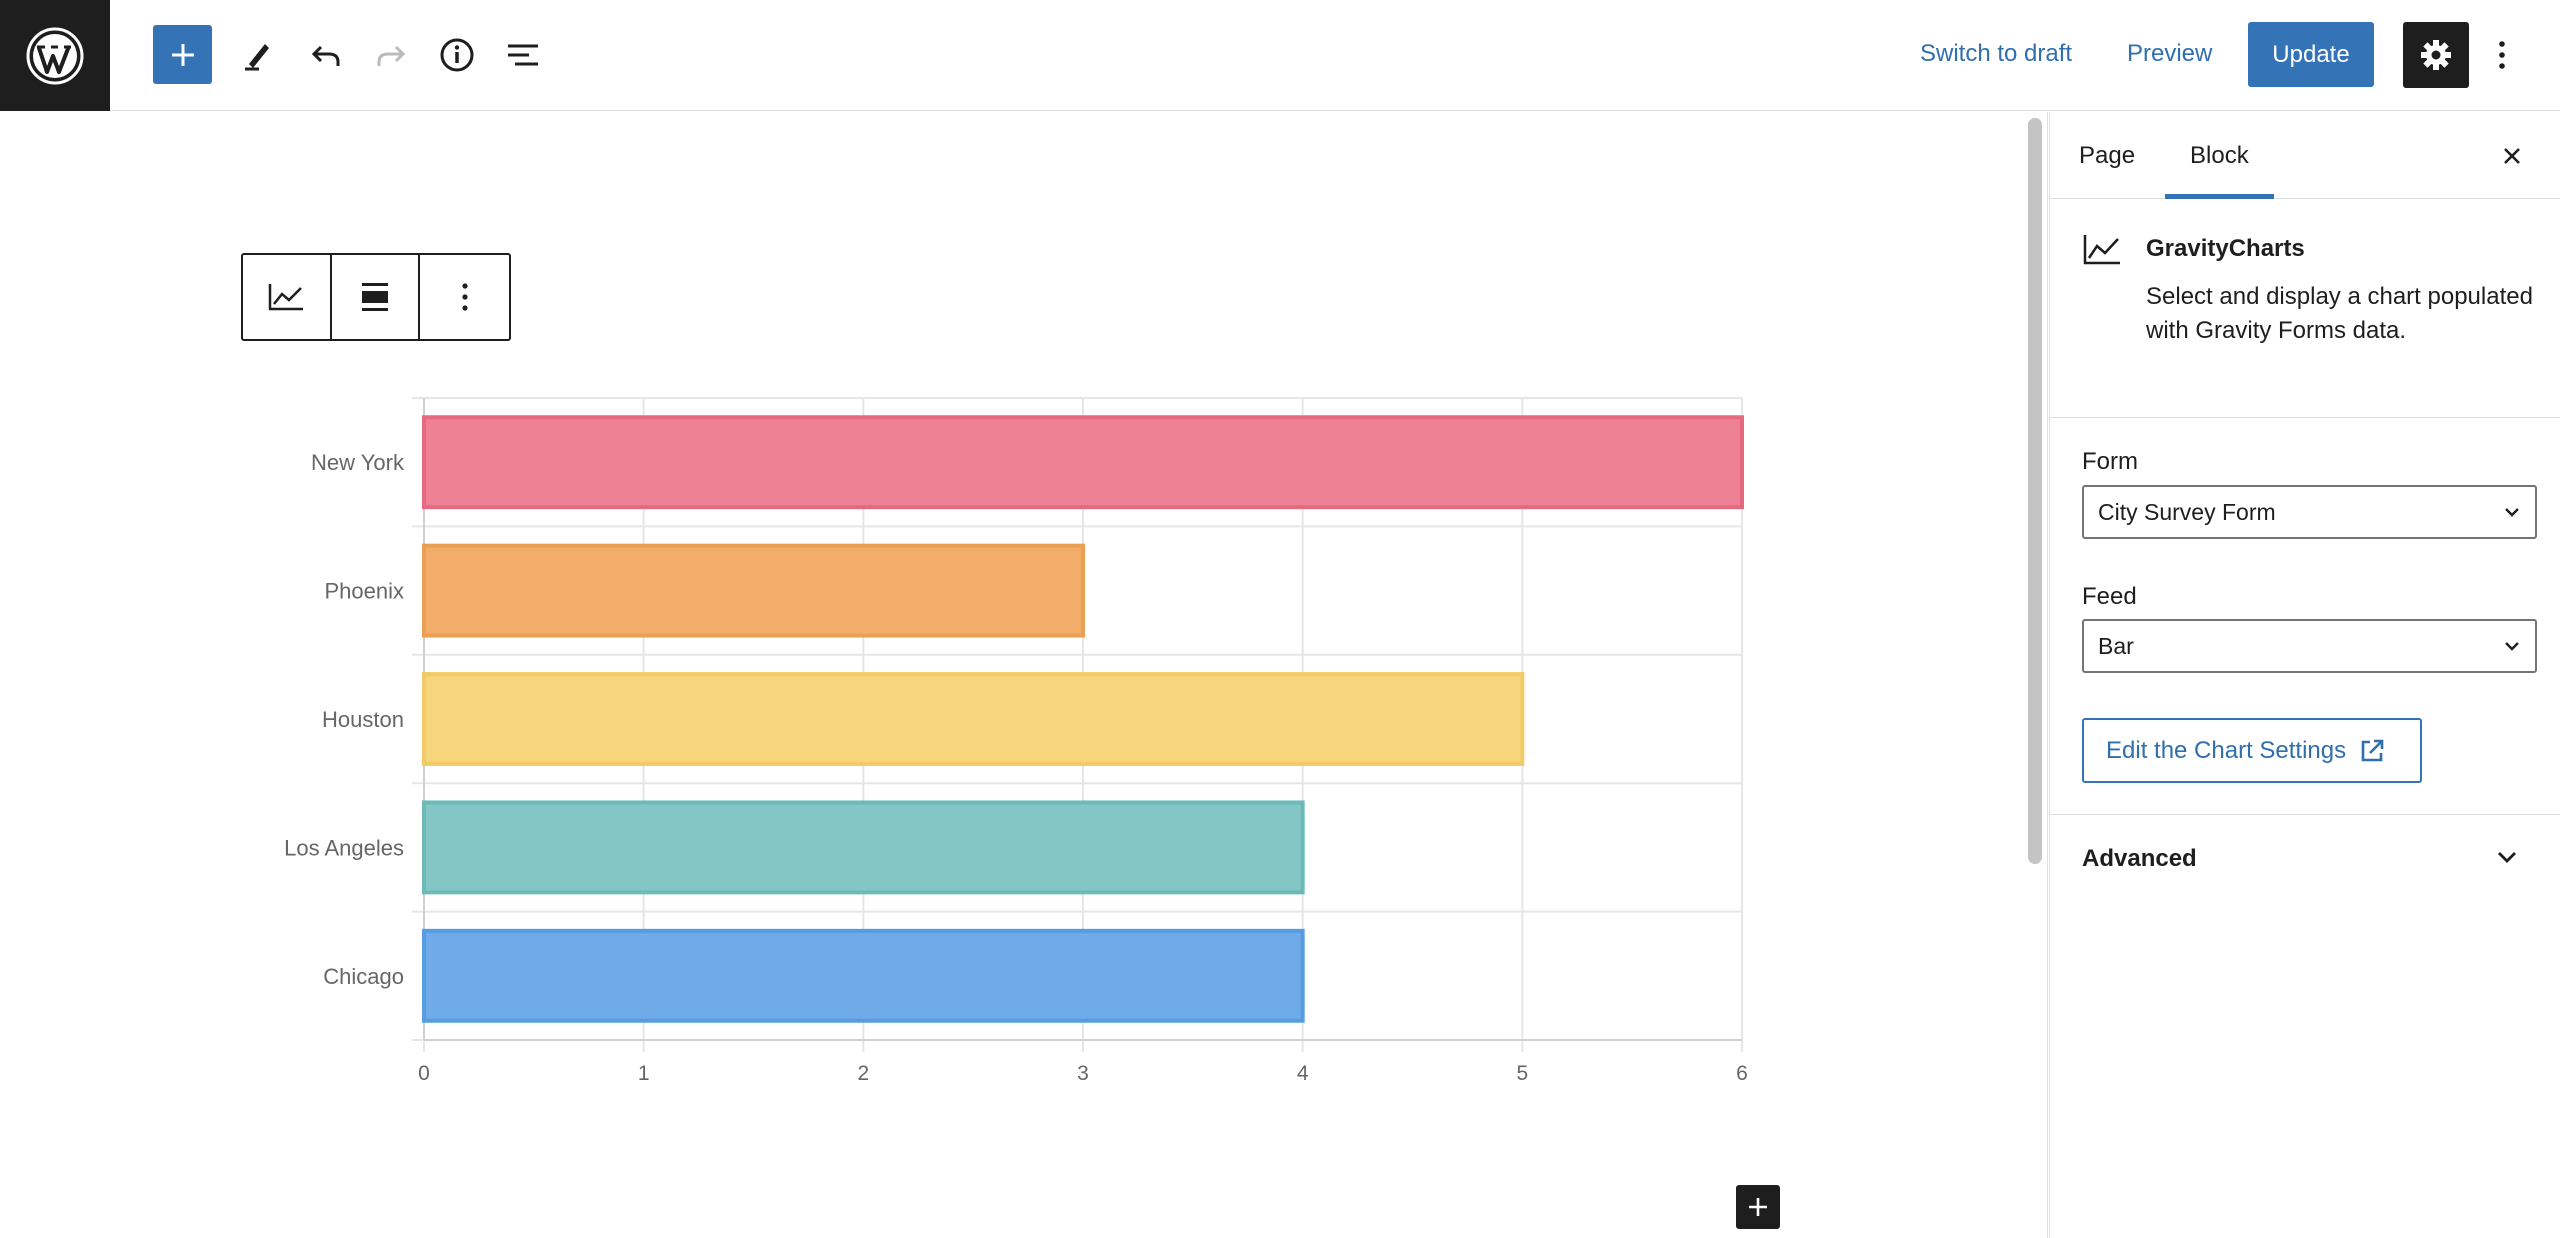 This screenshot has height=1238, width=2560. What do you see at coordinates (2305, 858) in the screenshot?
I see `advanced-panel-toggle: Advanced` at bounding box center [2305, 858].